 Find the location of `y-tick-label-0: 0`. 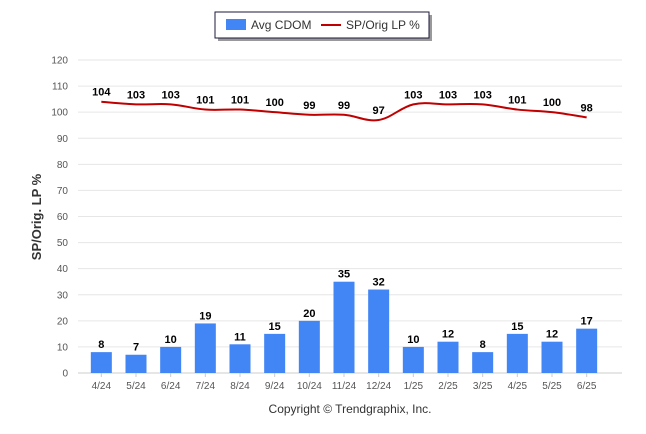

y-tick-label-0: 0 is located at coordinates (65, 374).